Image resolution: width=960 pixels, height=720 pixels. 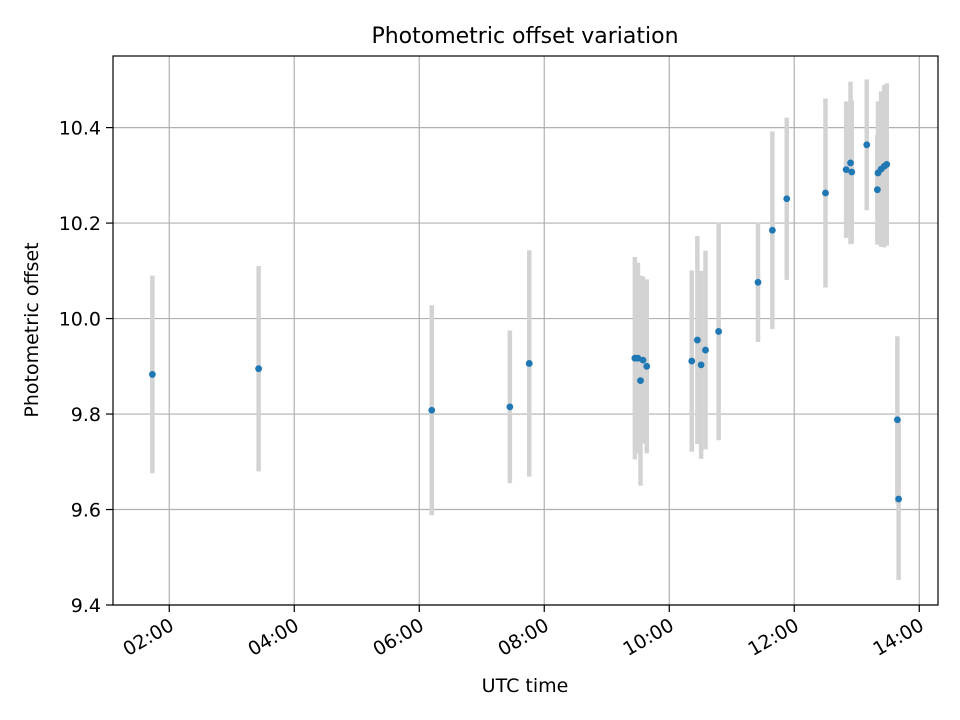 What do you see at coordinates (80, 320) in the screenshot?
I see `y-tick-label: 10.0` at bounding box center [80, 320].